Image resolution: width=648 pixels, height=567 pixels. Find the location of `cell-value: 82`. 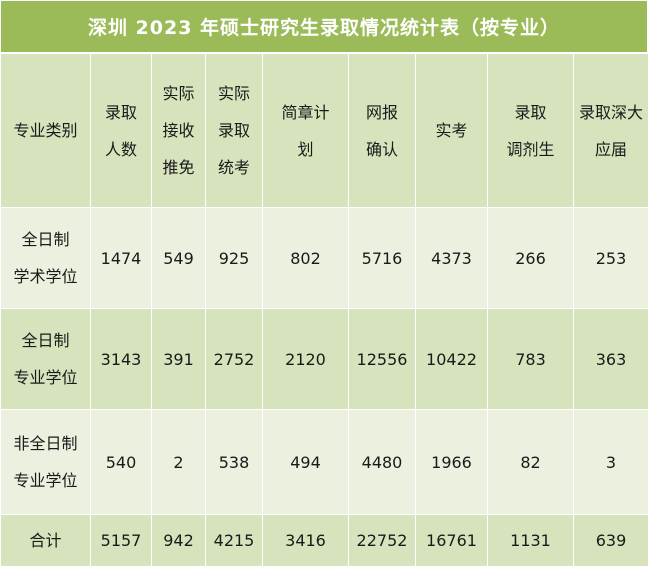

cell-value: 82 is located at coordinates (531, 462).